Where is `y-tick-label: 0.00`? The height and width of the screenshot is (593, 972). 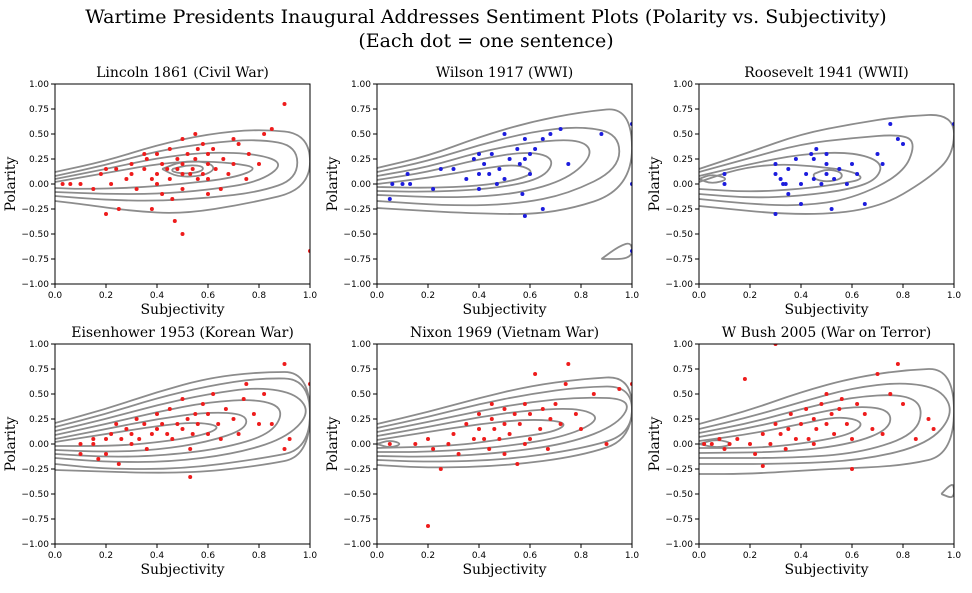 y-tick-label: 0.00 is located at coordinates (361, 445).